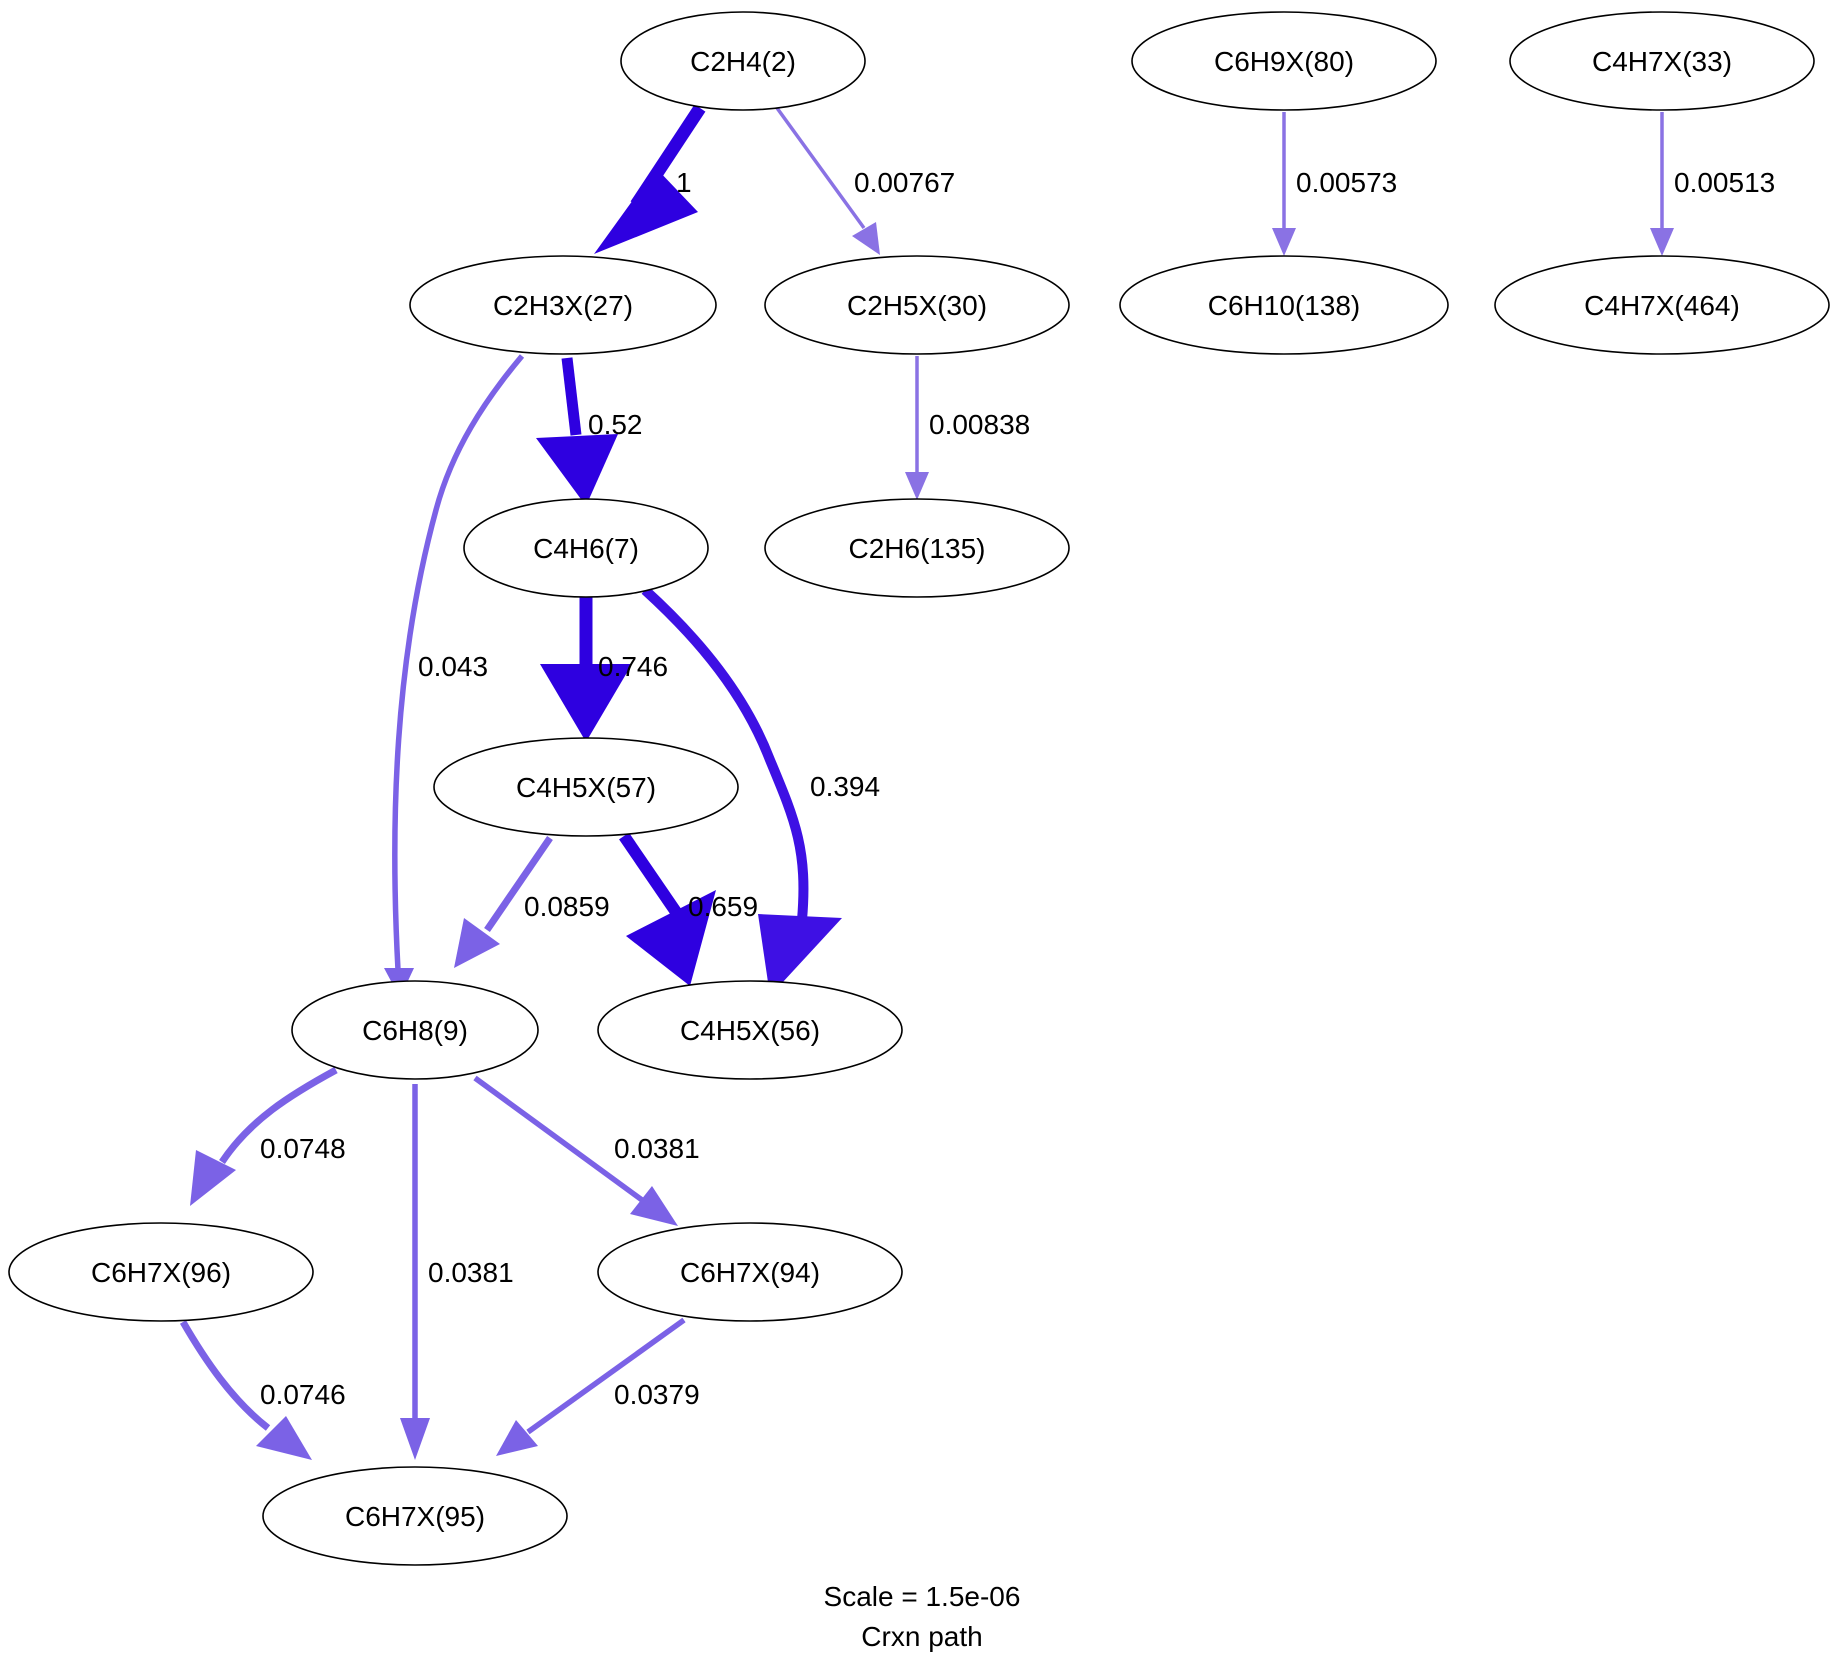 The width and height of the screenshot is (1834, 1678). I want to click on node-c4h7x-464: C4H7X(464), so click(1662, 305).